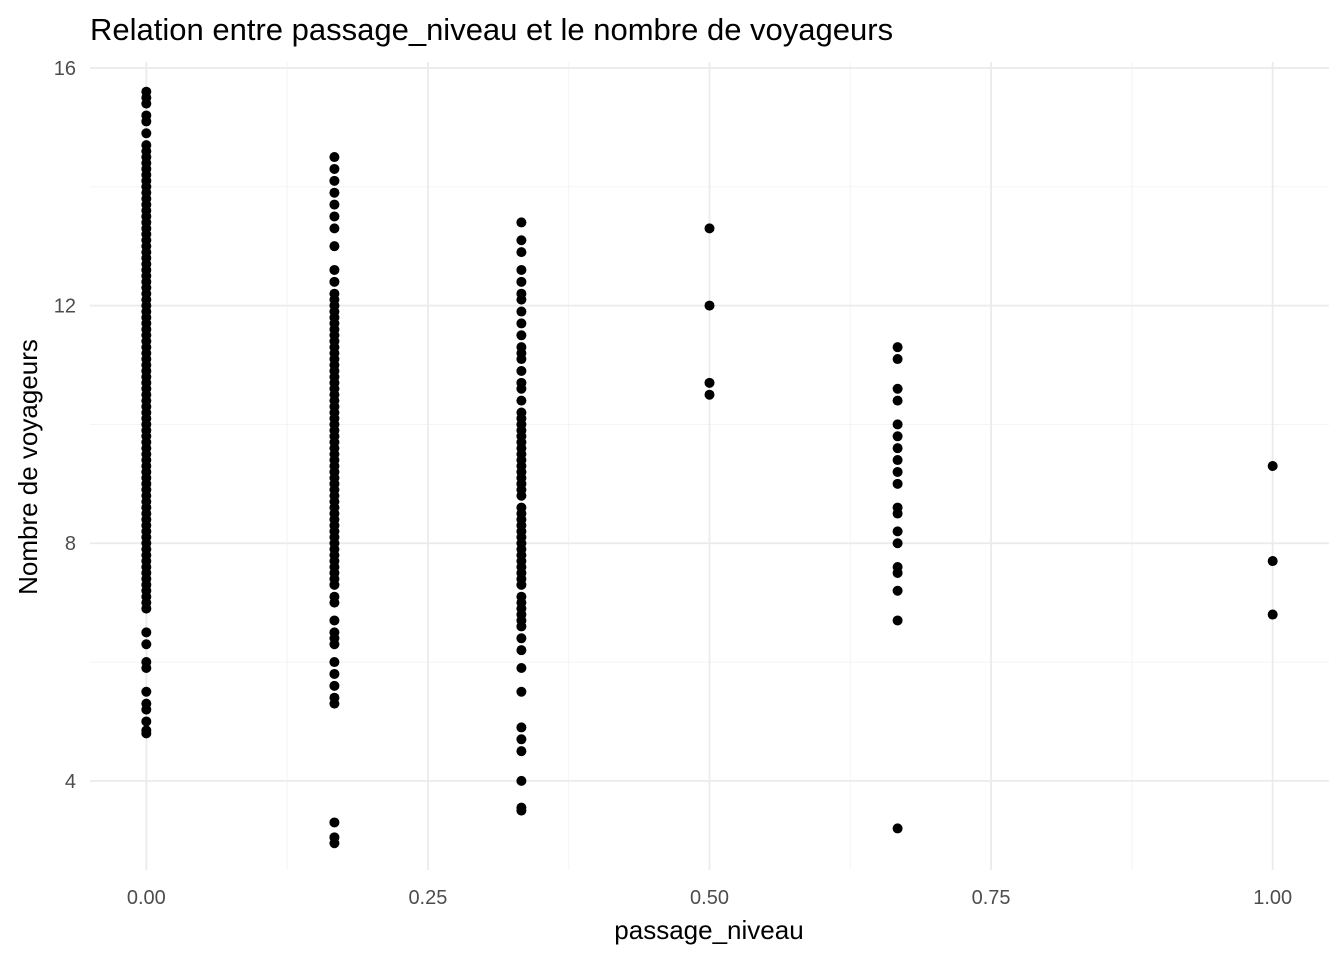 Image resolution: width=1344 pixels, height=960 pixels. What do you see at coordinates (991, 898) in the screenshot?
I see `x-tick-label: 0.75` at bounding box center [991, 898].